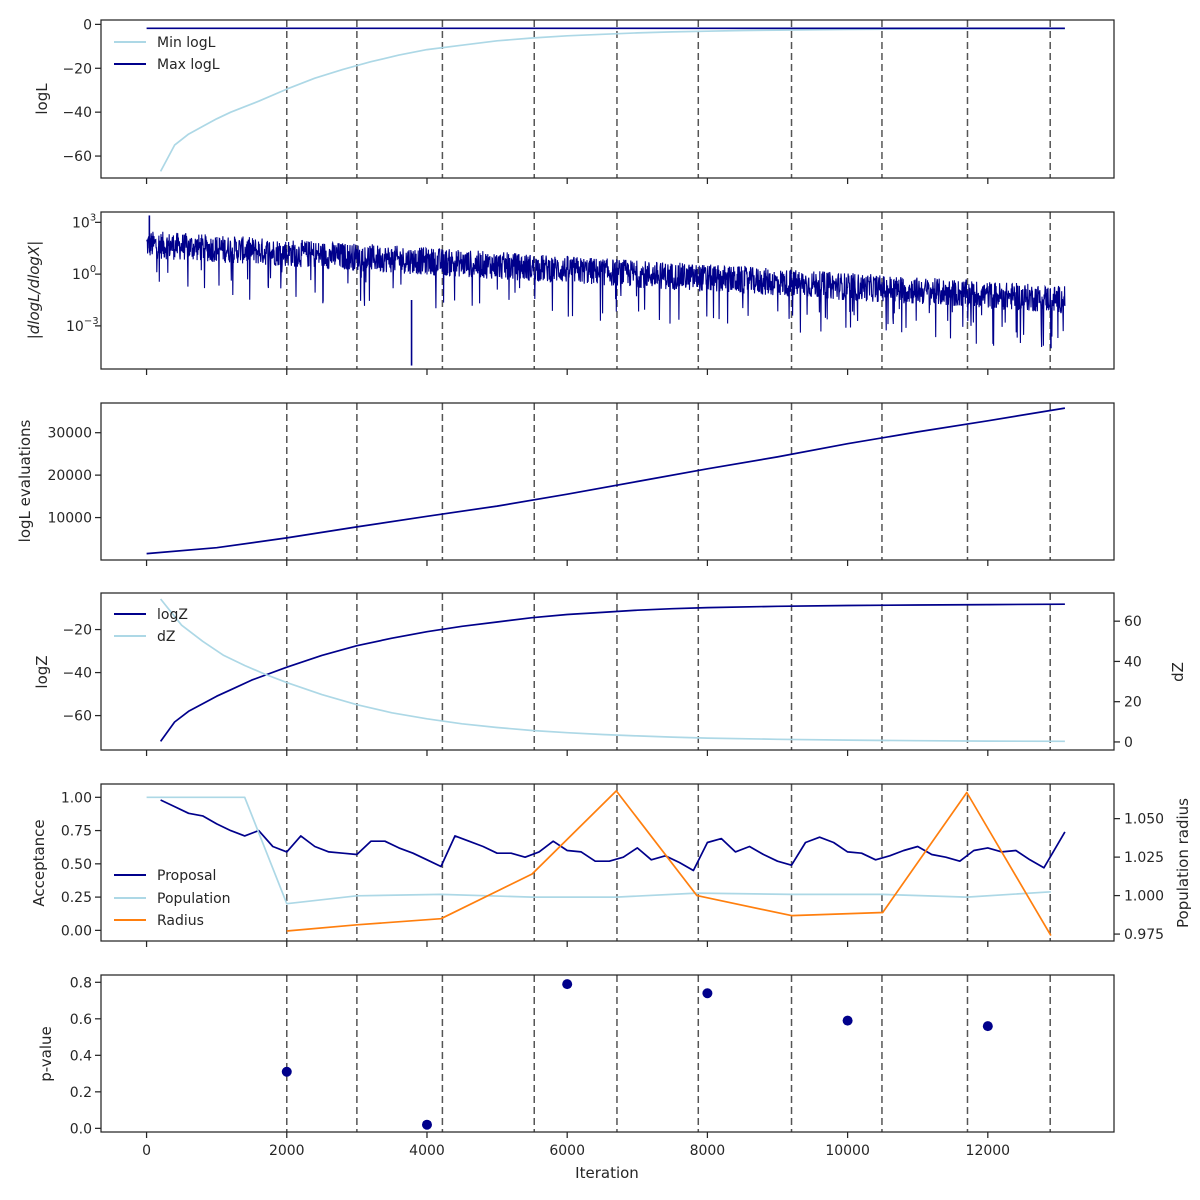 This screenshot has height=1200, width=1200. Describe the element at coordinates (69, 519) in the screenshot. I see `y-tick-label: 10000` at that location.